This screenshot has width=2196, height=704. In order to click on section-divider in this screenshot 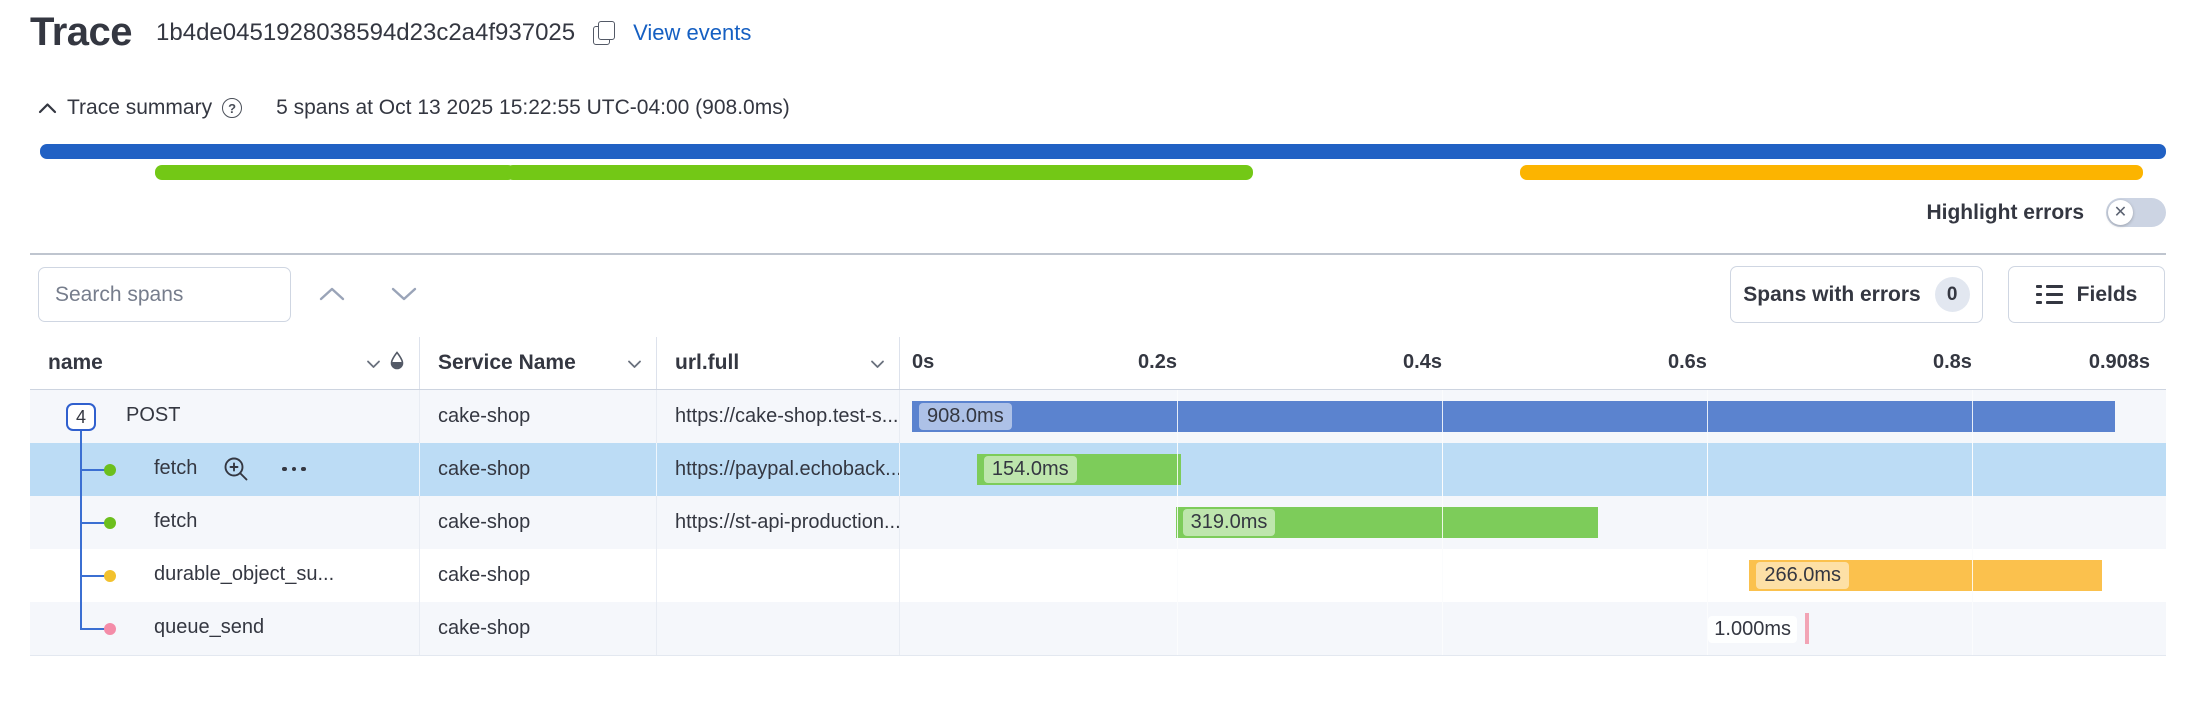, I will do `click(1098, 254)`.